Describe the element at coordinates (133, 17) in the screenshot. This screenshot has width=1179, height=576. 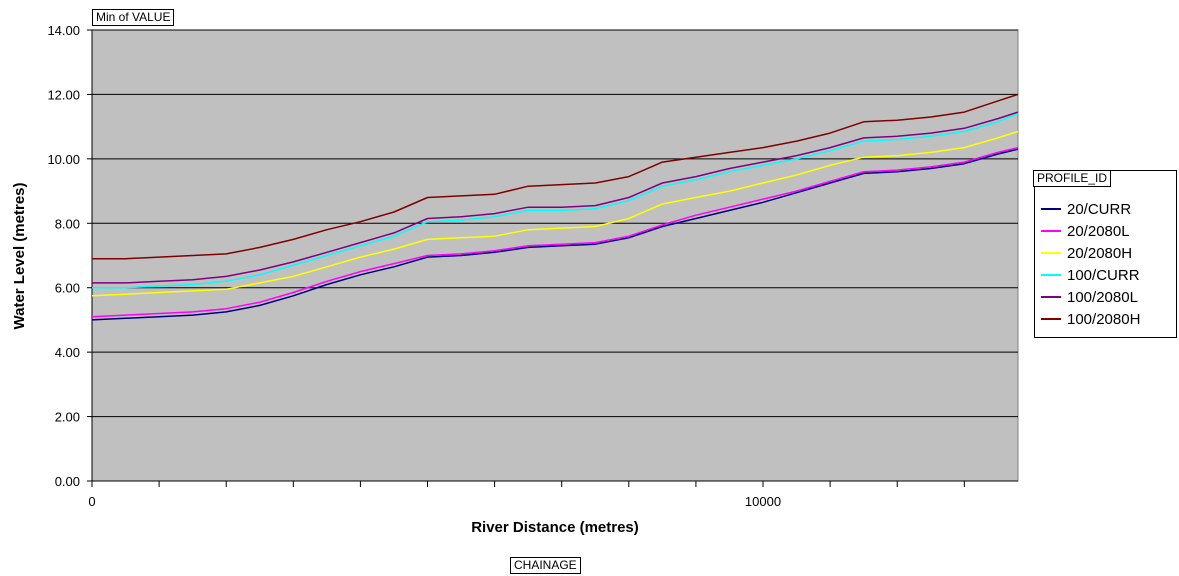
I see `page-field-button: Min of VALUE` at that location.